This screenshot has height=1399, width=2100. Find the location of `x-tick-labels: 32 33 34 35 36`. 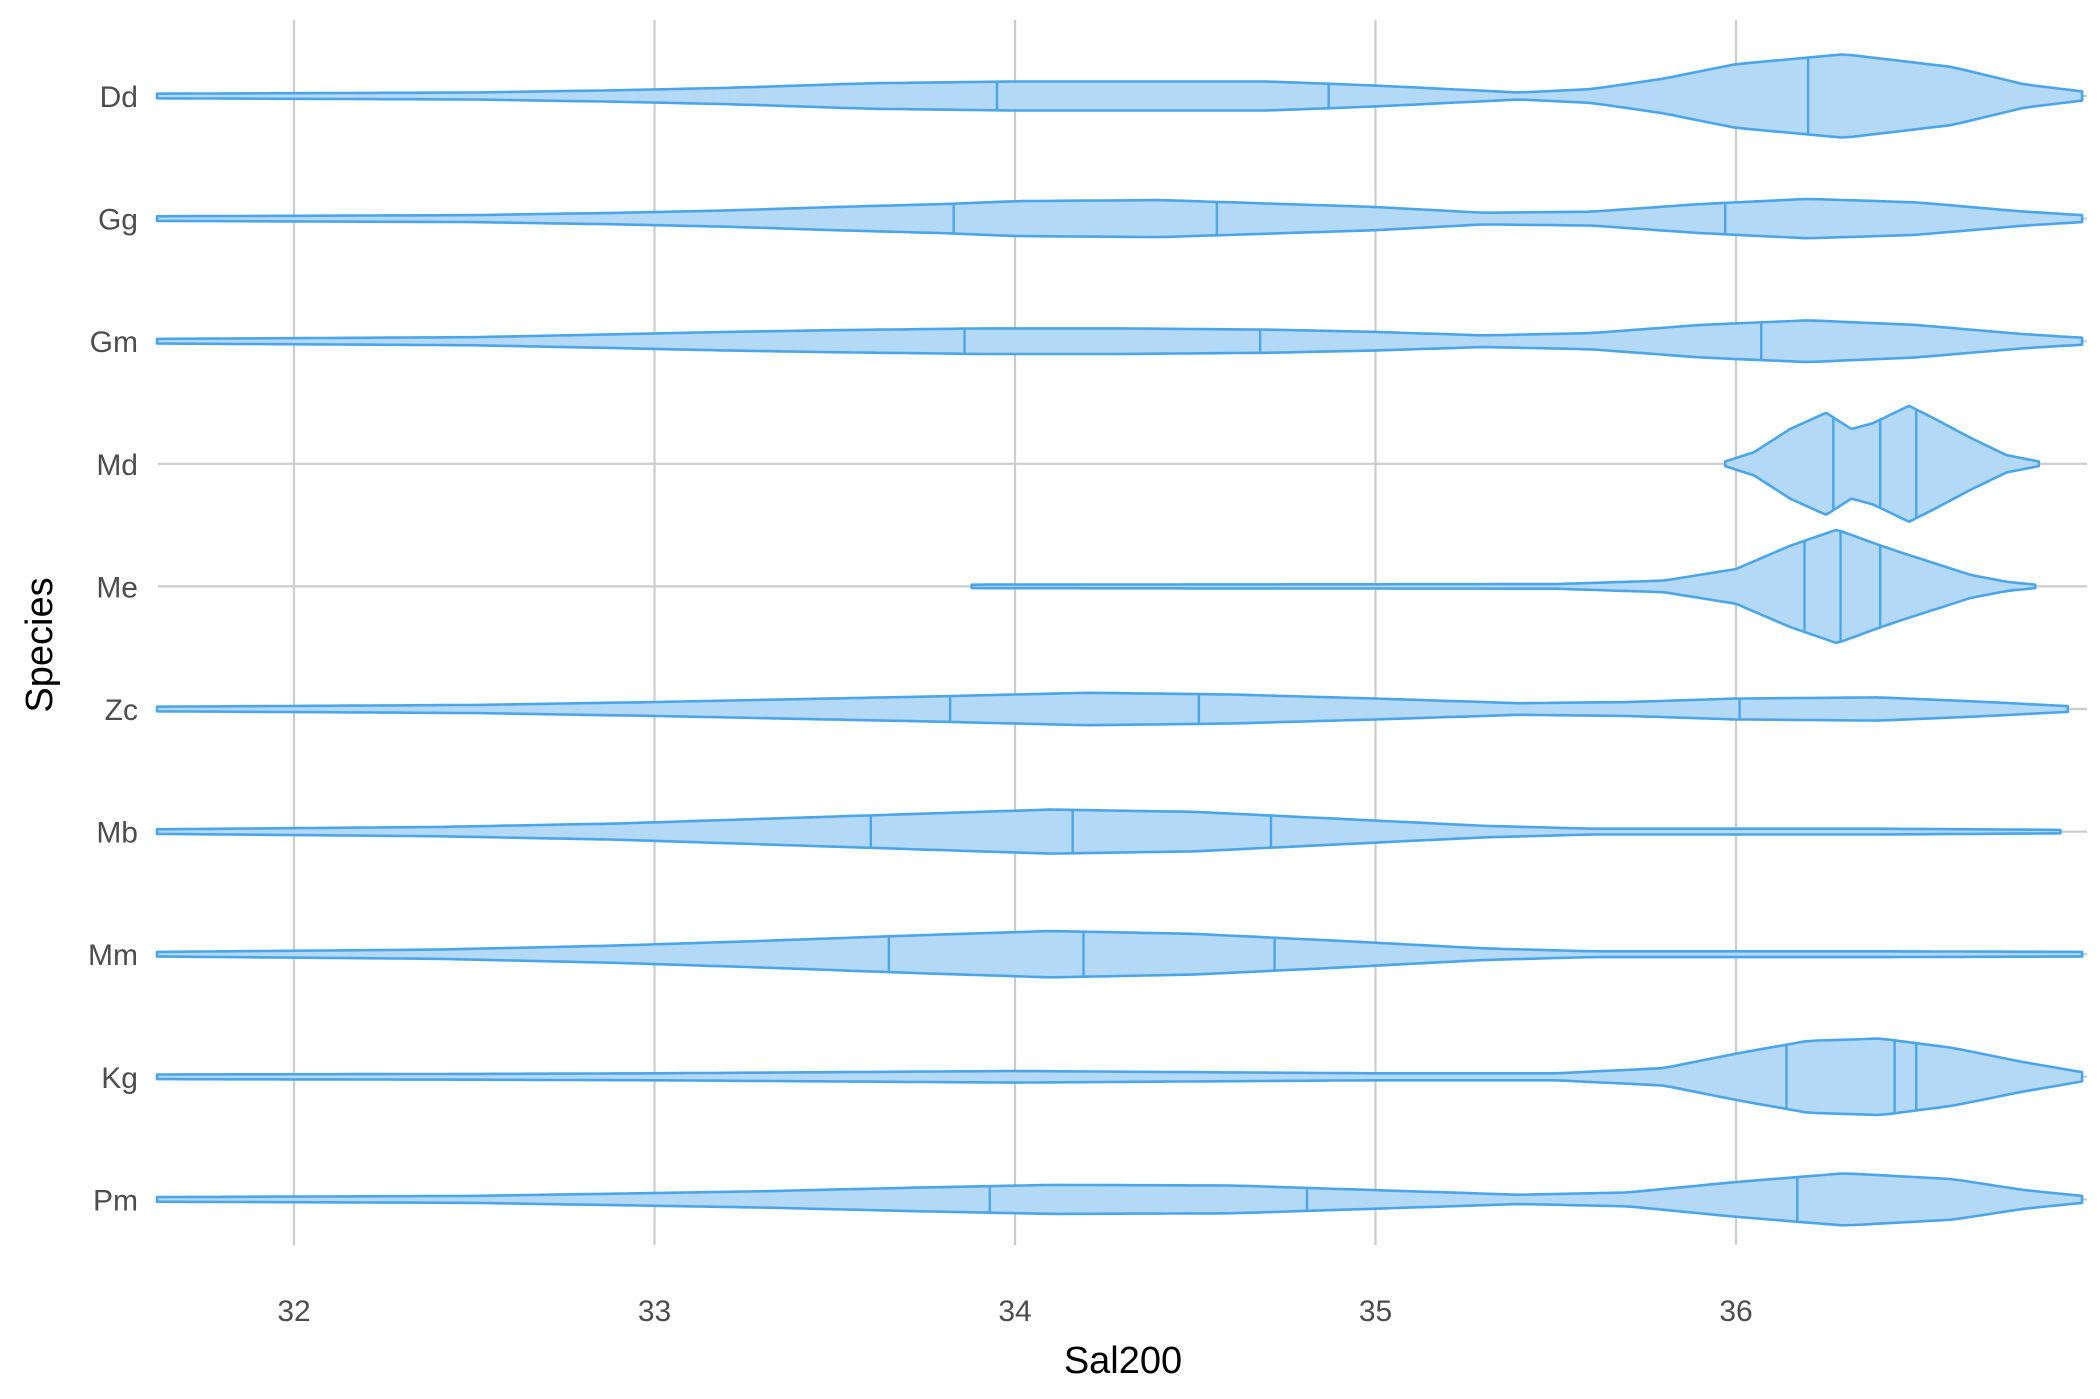

x-tick-labels: 32 33 34 35 36 is located at coordinates (1014, 1311).